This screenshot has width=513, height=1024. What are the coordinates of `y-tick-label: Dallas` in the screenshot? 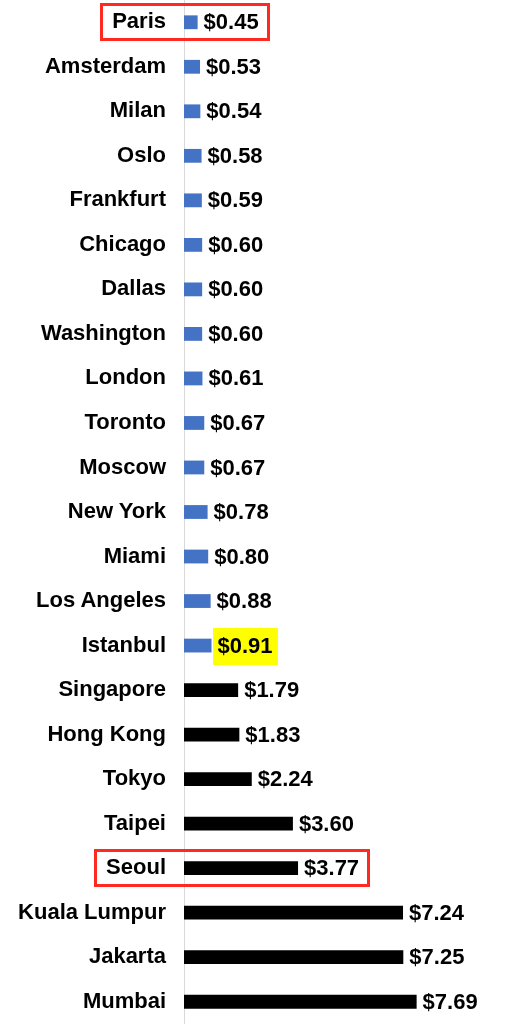 It's located at (133, 288).